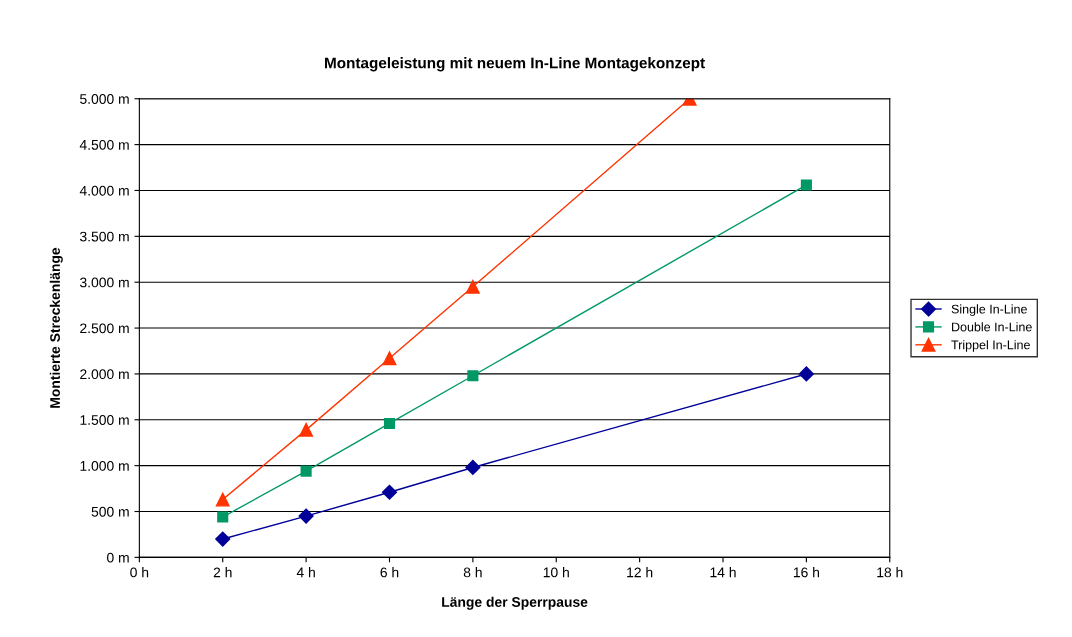  What do you see at coordinates (104, 99) in the screenshot?
I see `y-tick-label: 5.000 m` at bounding box center [104, 99].